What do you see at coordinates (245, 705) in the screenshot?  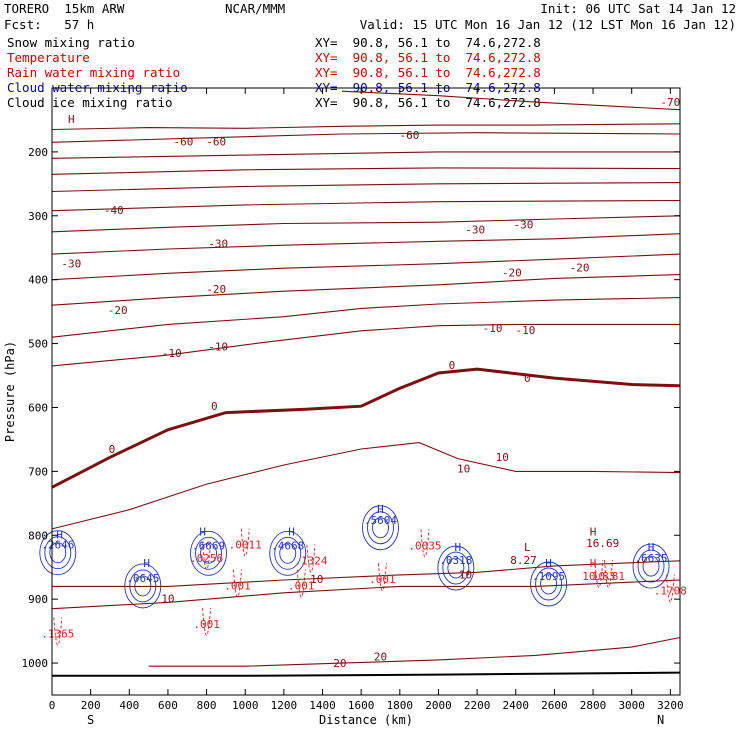 I see `x-tick-label: 1000` at bounding box center [245, 705].